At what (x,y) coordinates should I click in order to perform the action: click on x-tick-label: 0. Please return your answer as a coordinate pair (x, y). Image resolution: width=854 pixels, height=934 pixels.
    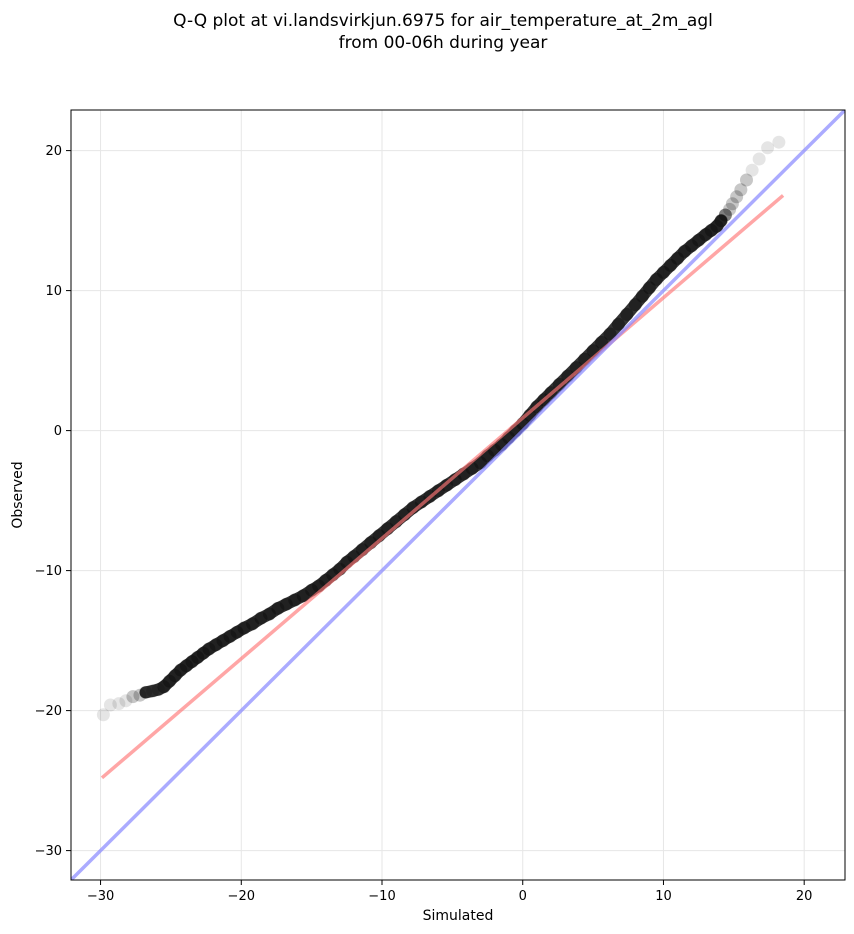
    Looking at the image, I should click on (523, 896).